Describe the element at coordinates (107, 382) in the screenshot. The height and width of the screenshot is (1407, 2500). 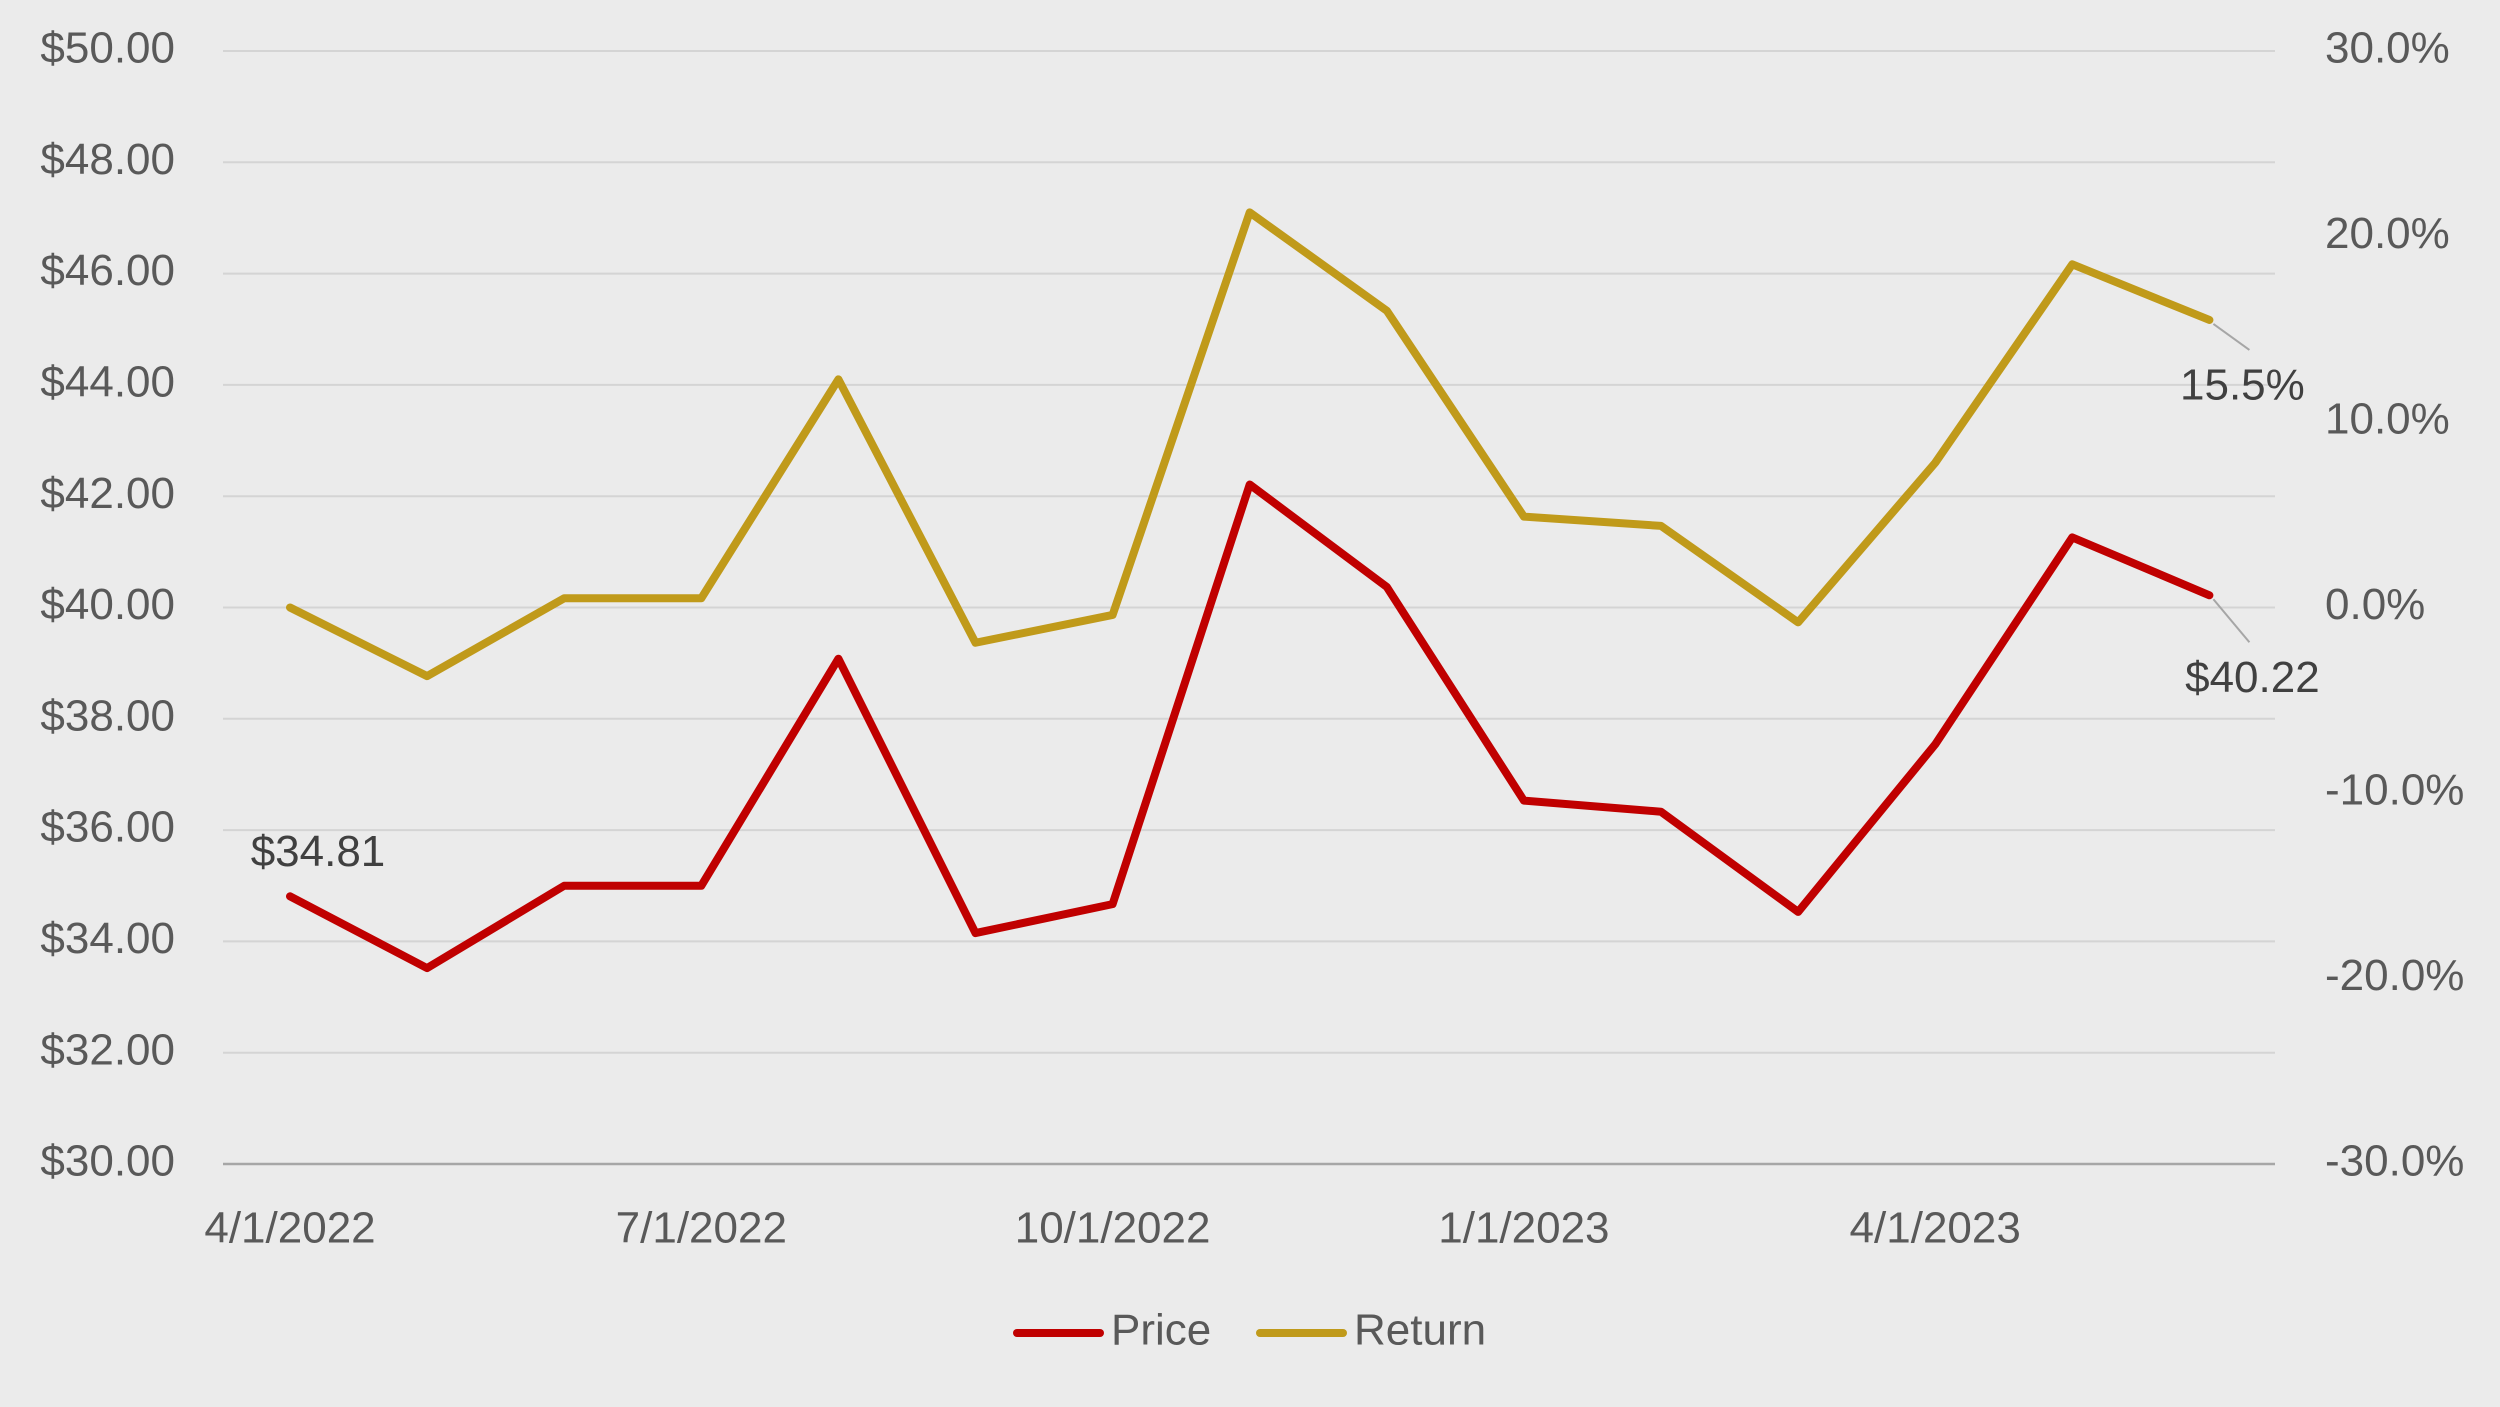
I see `y-tick-label: $44.00` at that location.